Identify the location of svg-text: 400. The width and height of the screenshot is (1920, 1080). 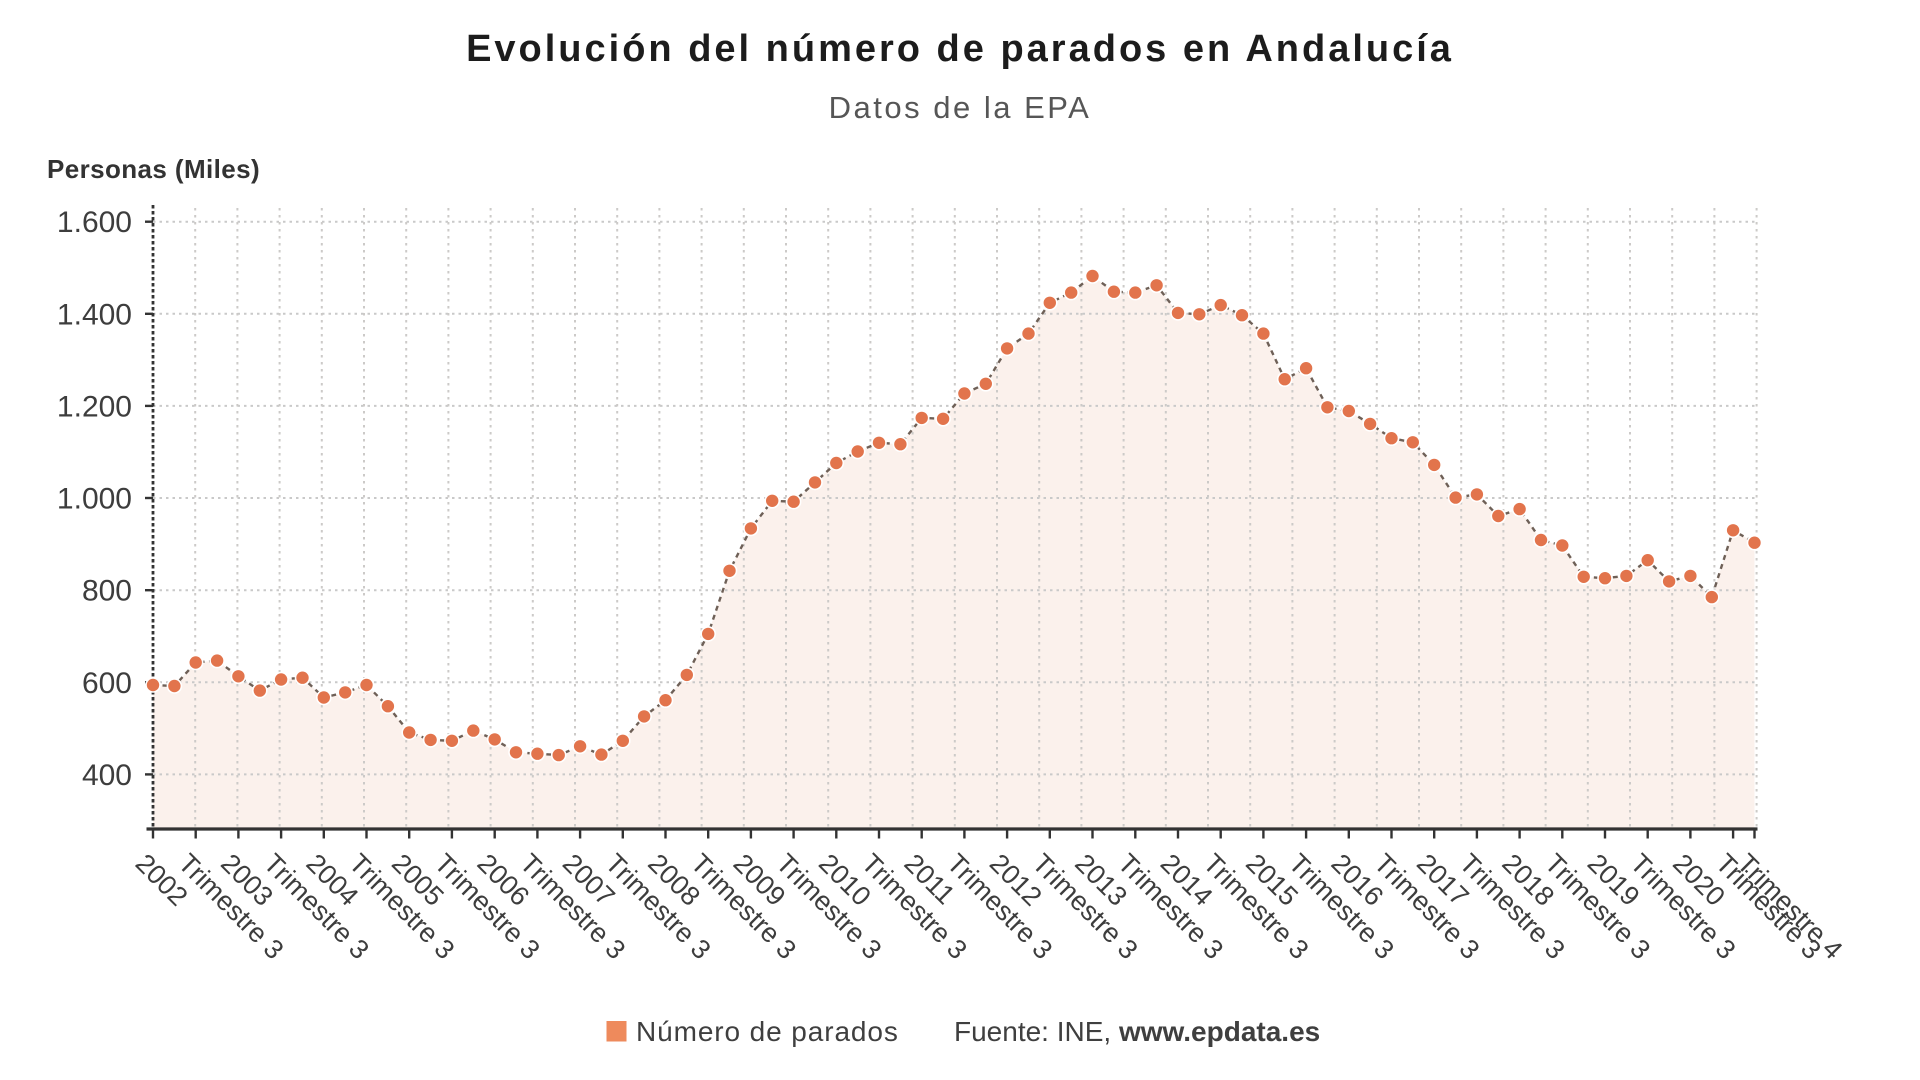
(107, 775).